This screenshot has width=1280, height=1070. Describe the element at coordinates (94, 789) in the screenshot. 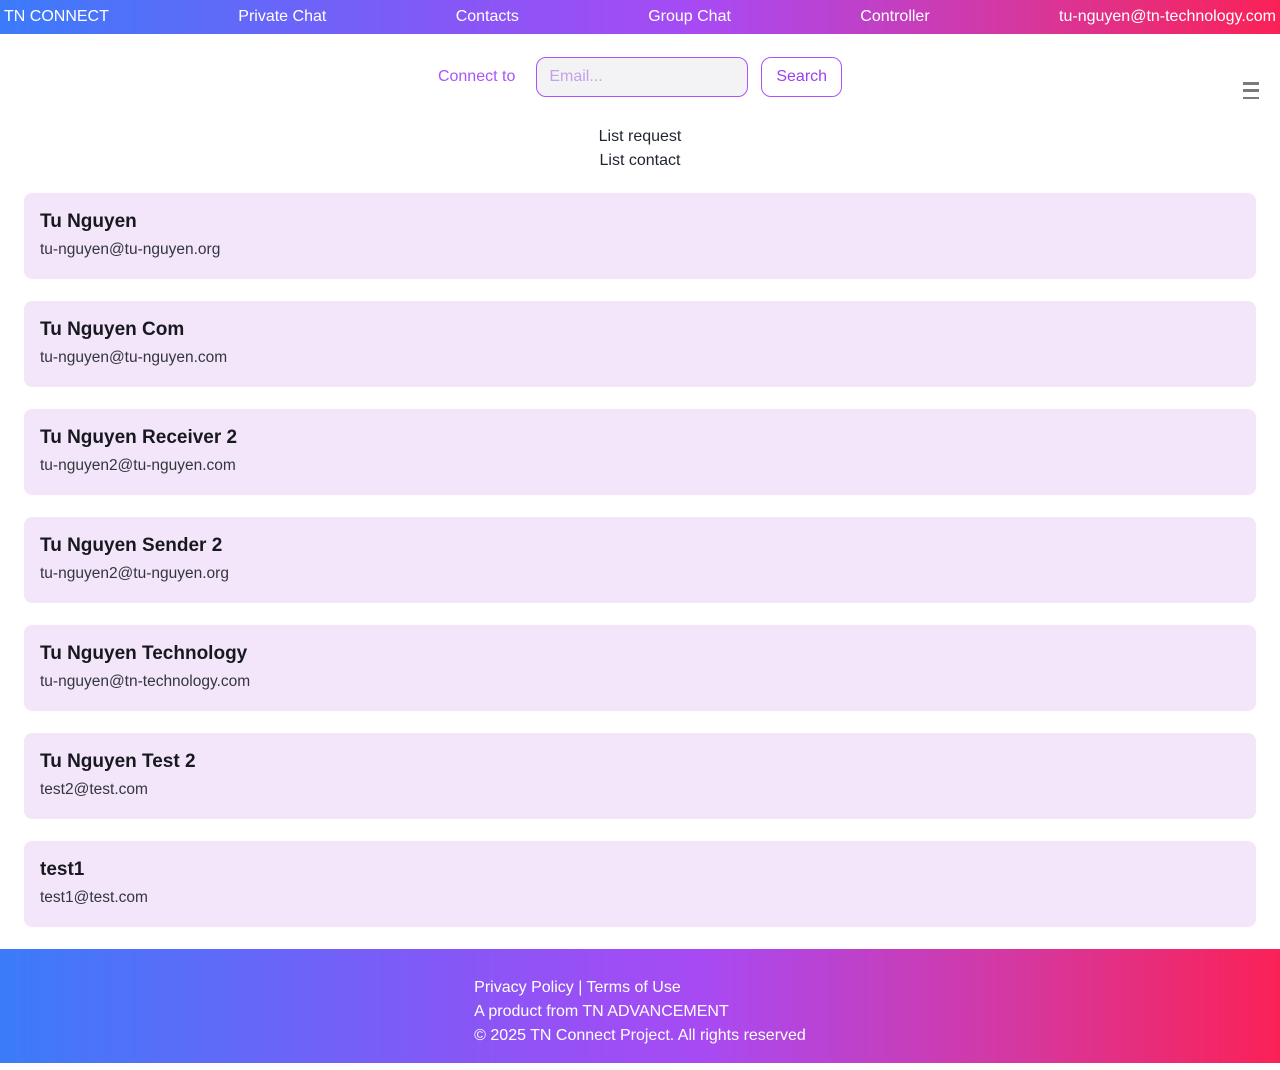

I see `contact-email: test2@test.com` at that location.